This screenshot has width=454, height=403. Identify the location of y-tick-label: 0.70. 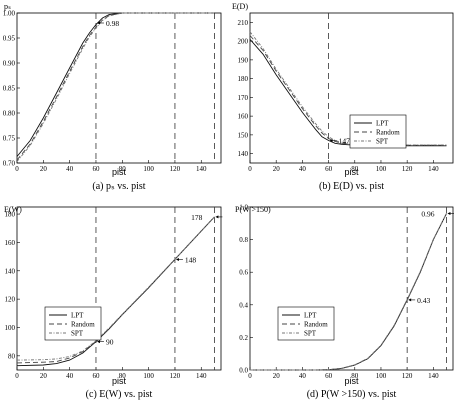
(9, 164).